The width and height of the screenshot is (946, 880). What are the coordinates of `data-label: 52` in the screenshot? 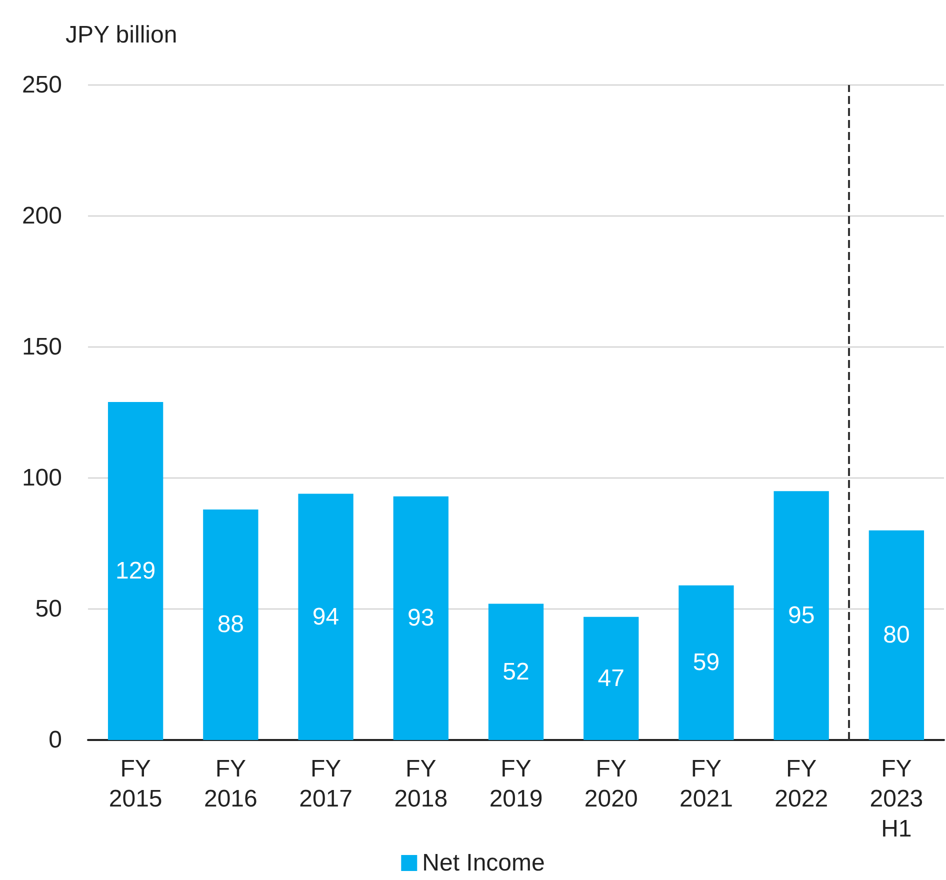 It's located at (516, 672).